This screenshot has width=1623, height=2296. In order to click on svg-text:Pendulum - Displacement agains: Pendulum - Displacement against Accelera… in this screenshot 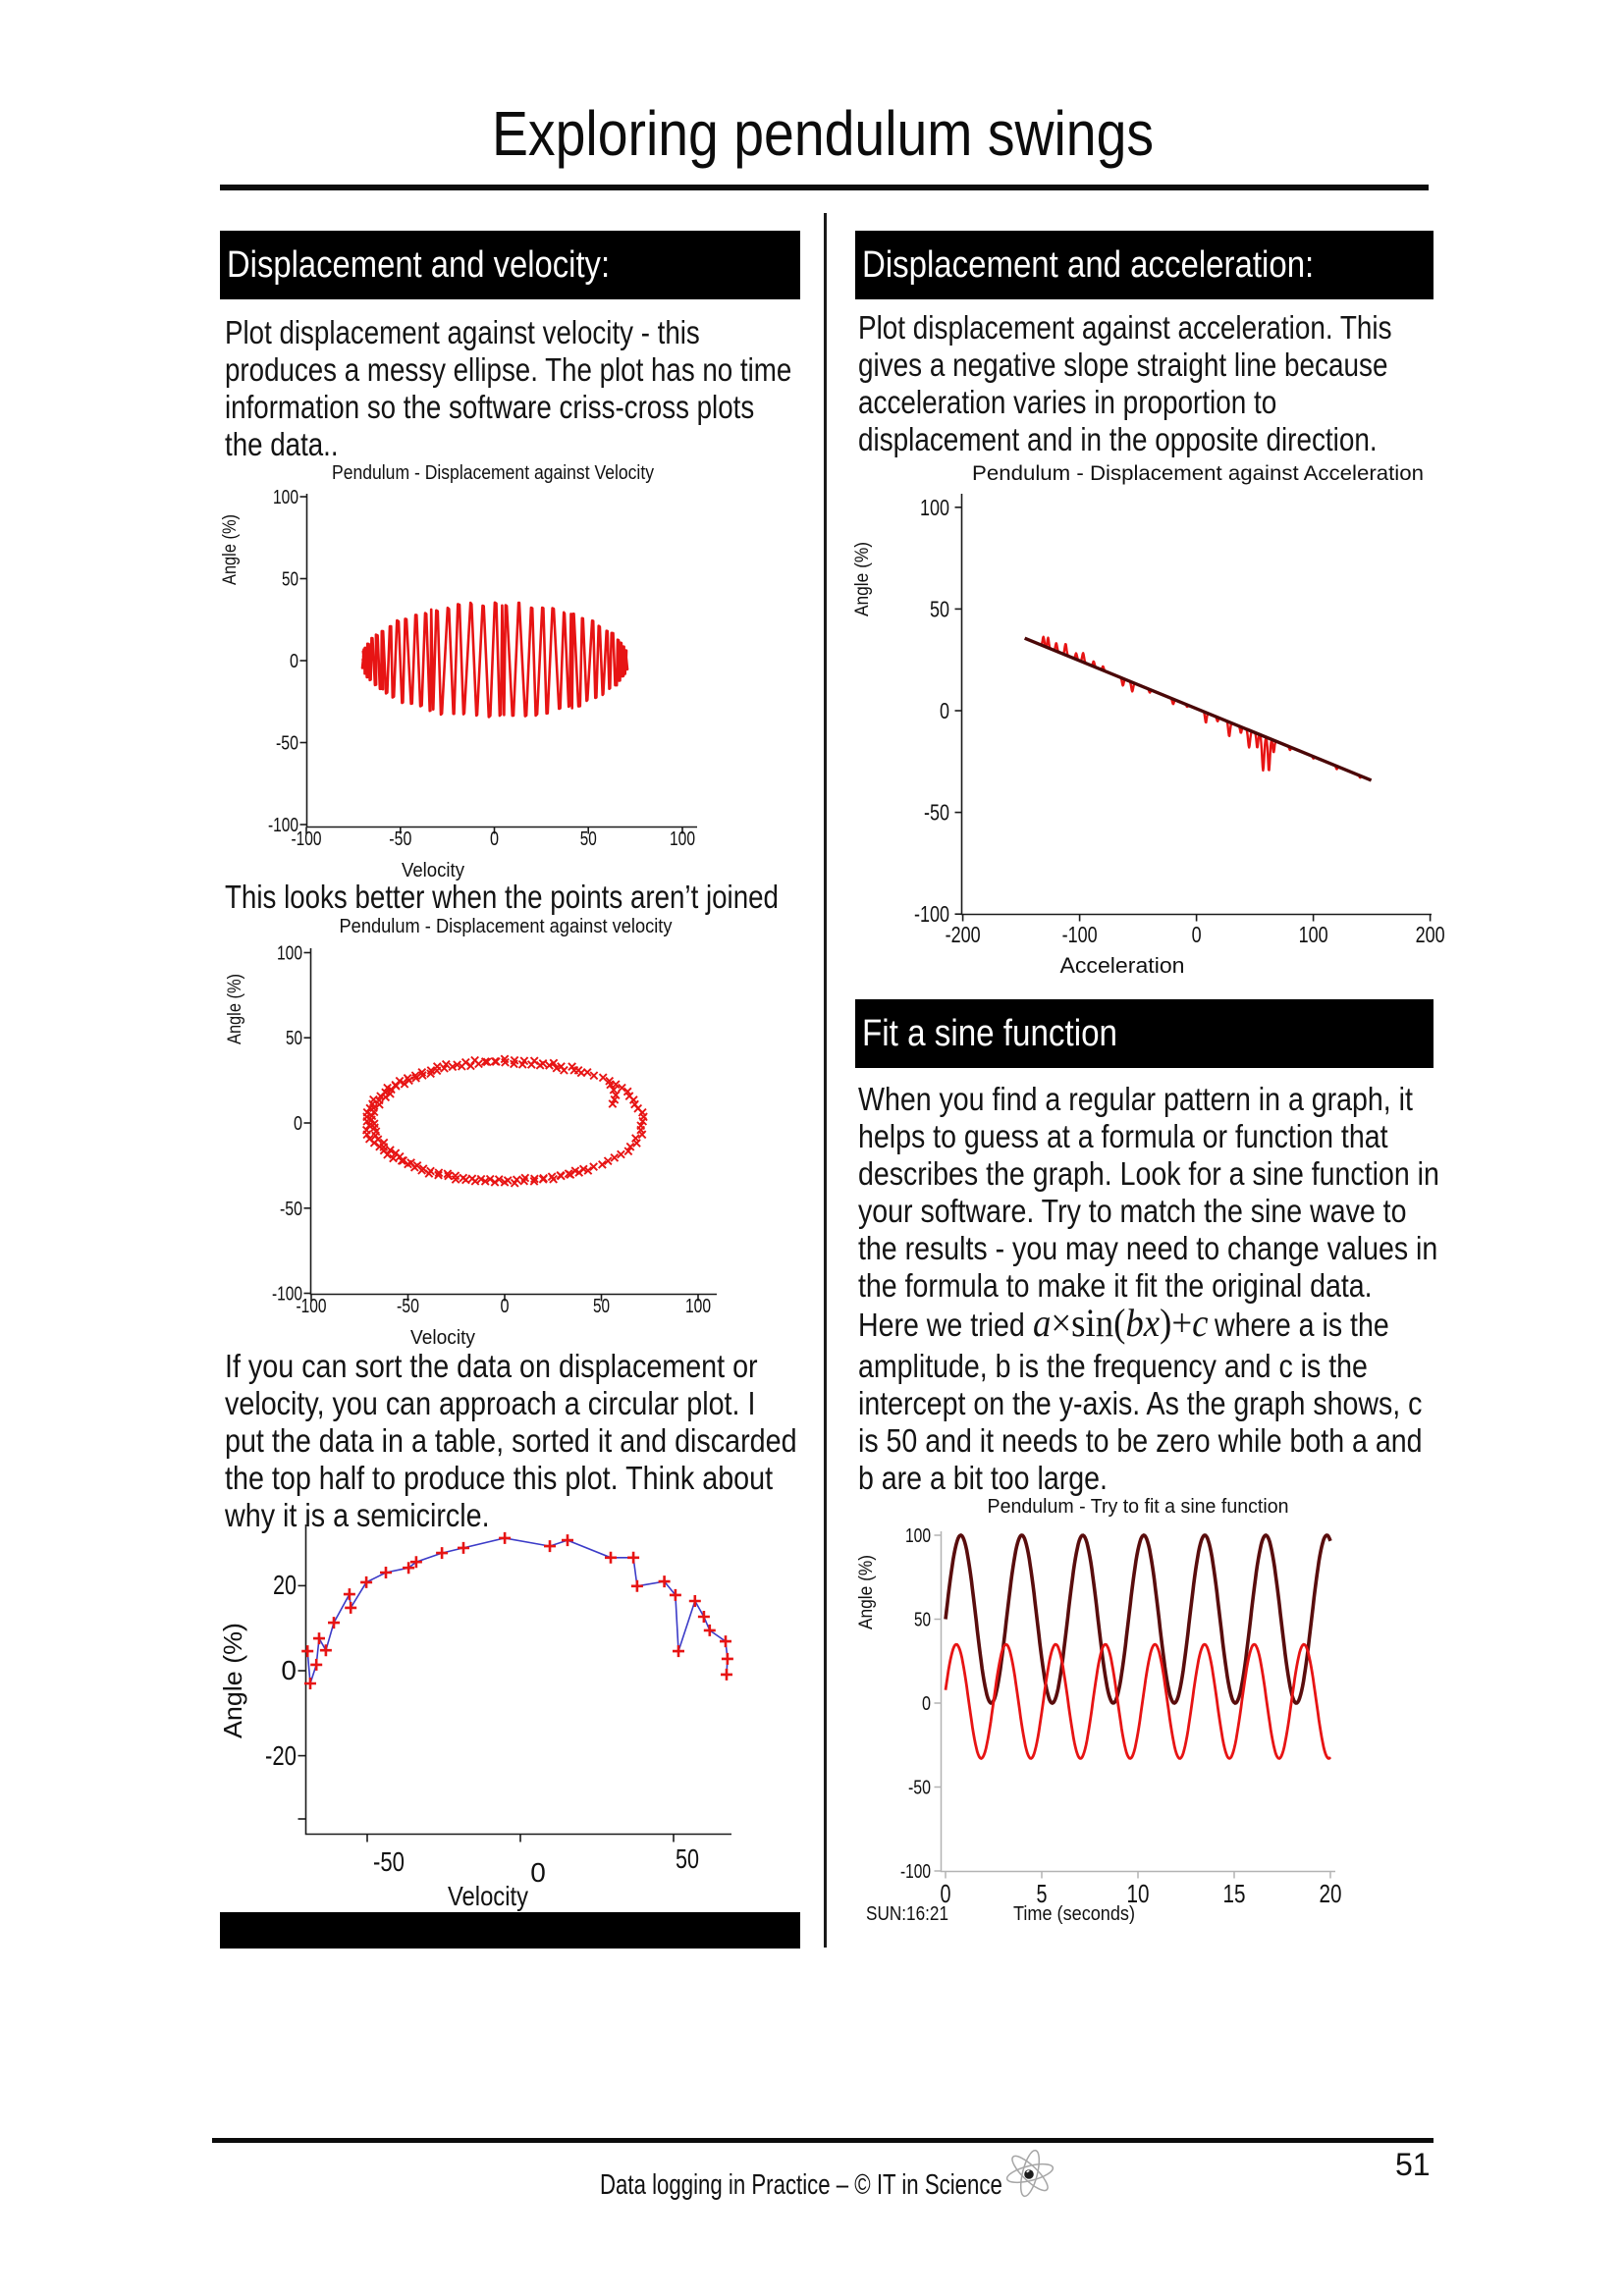, I will do `click(1198, 473)`.